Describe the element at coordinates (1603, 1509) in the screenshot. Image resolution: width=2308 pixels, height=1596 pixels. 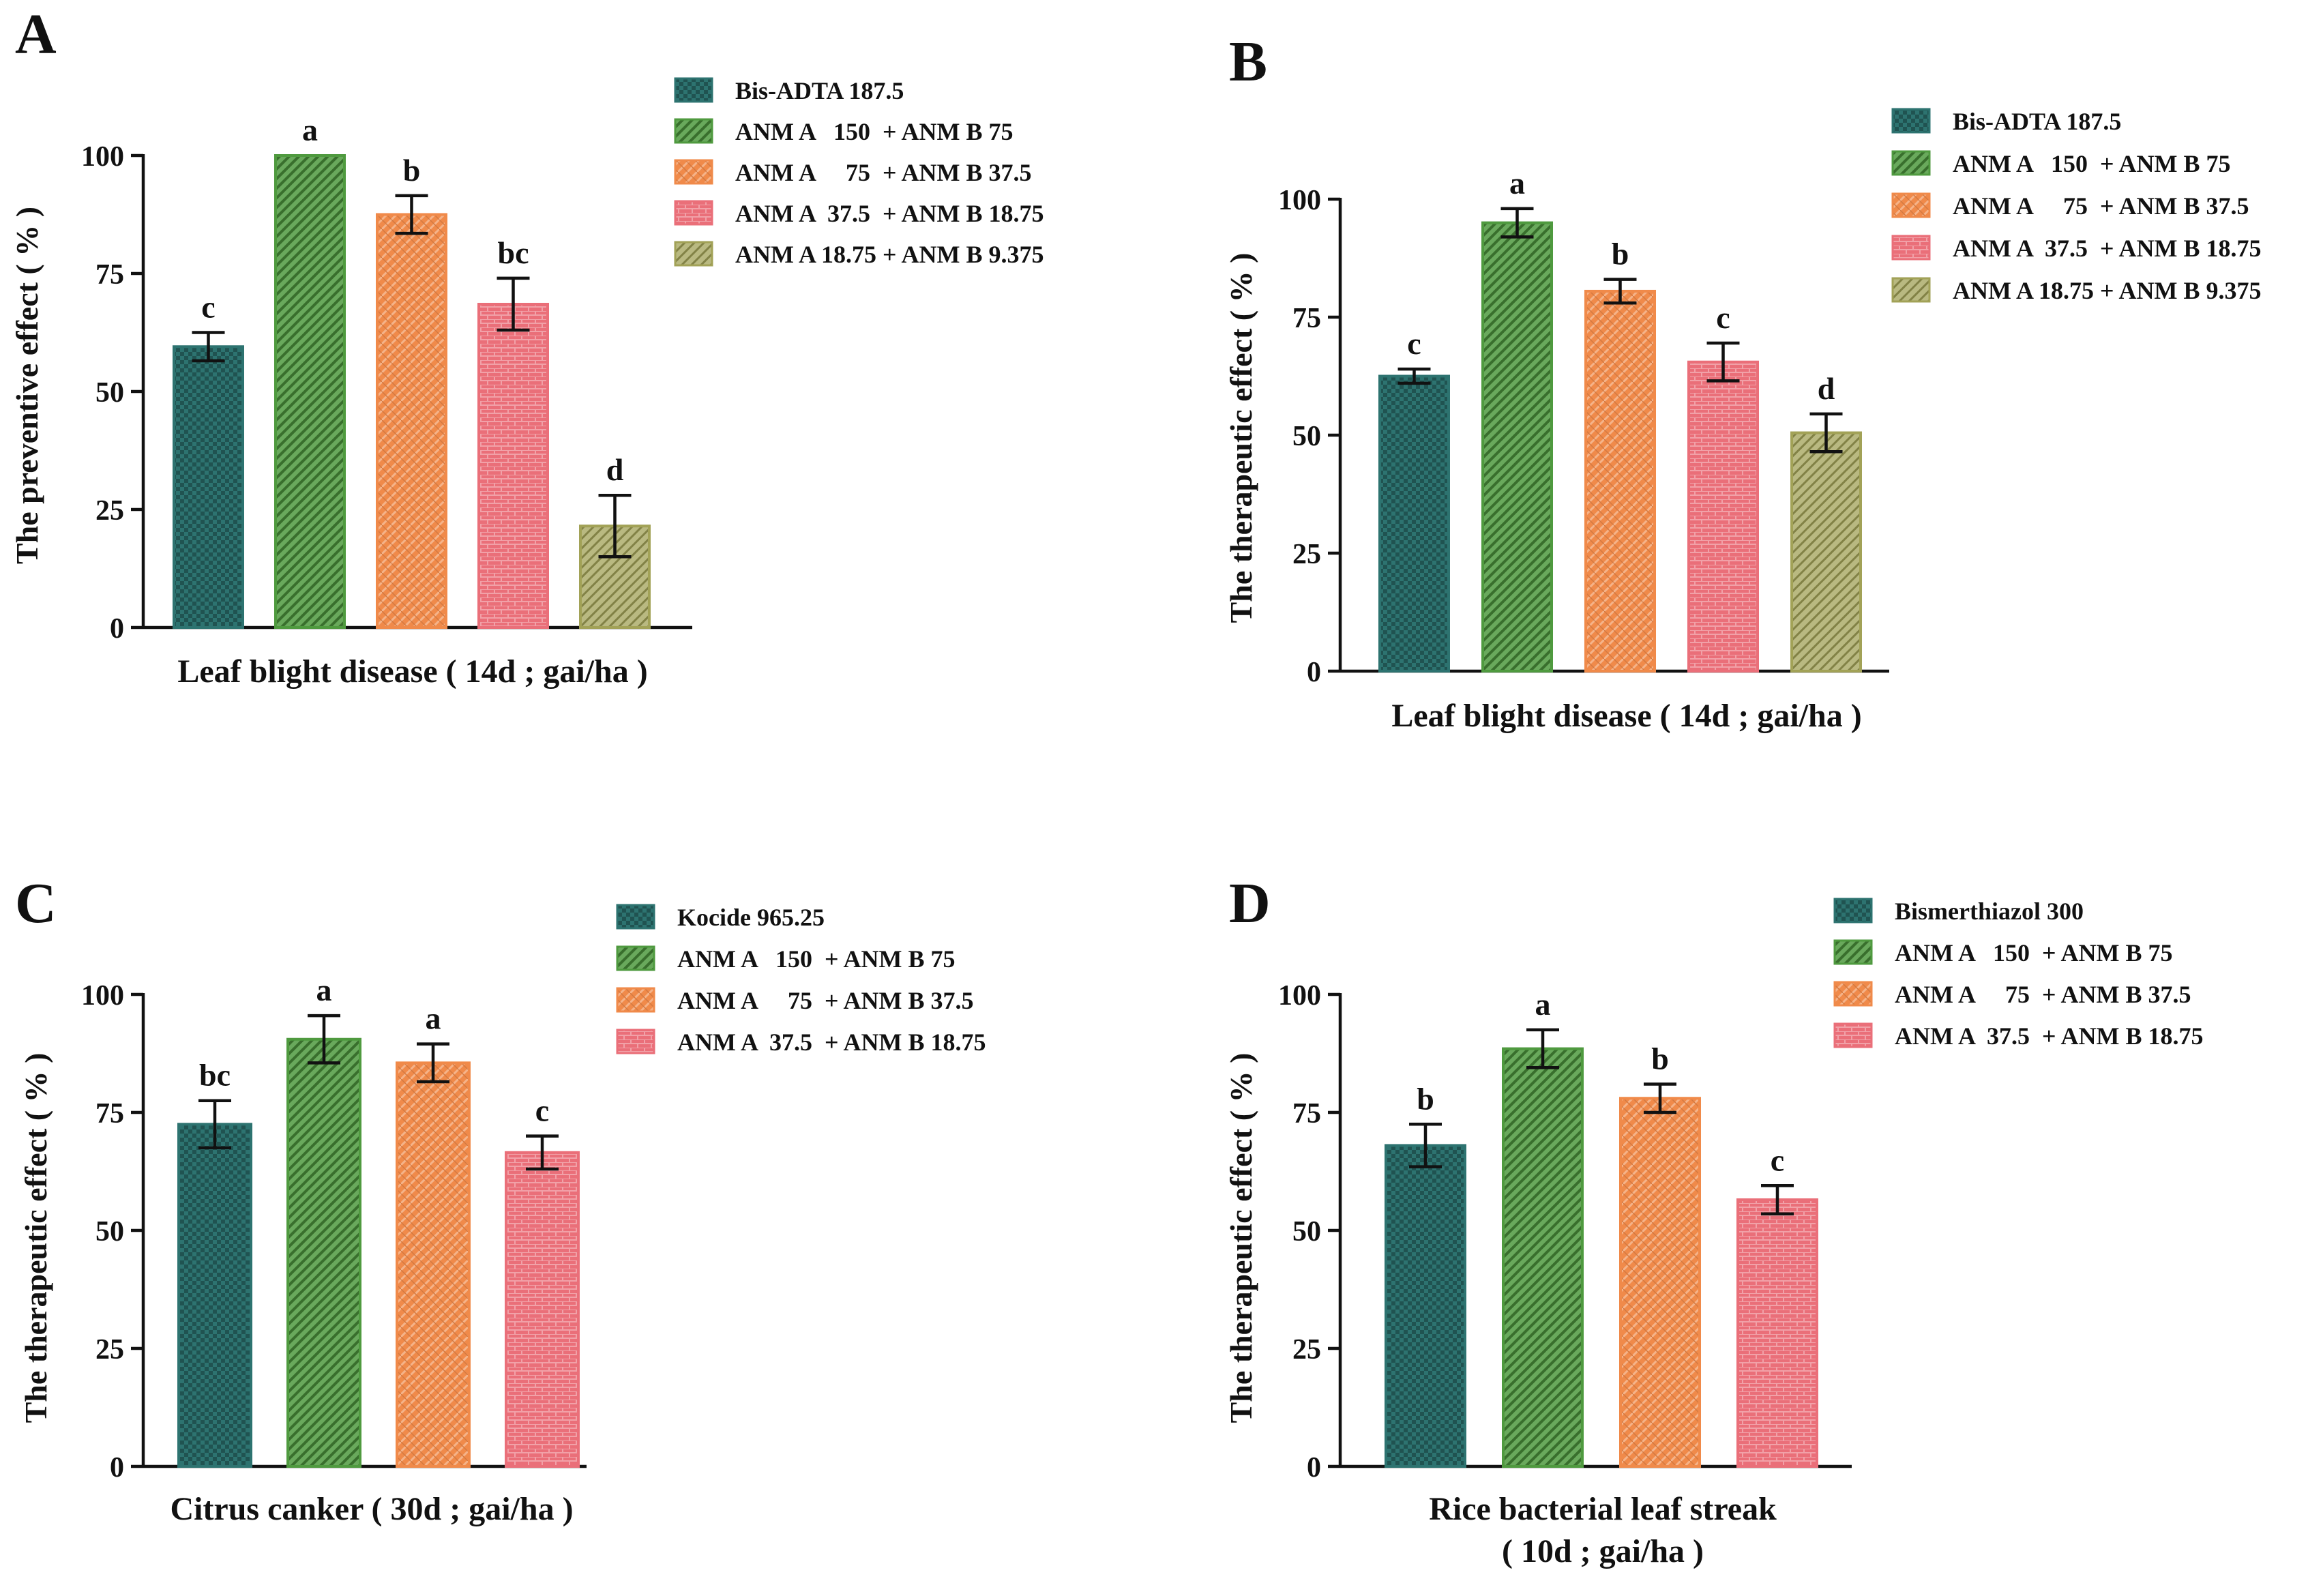
I see `x-axis-label: Rice bacterial leaf streak` at that location.